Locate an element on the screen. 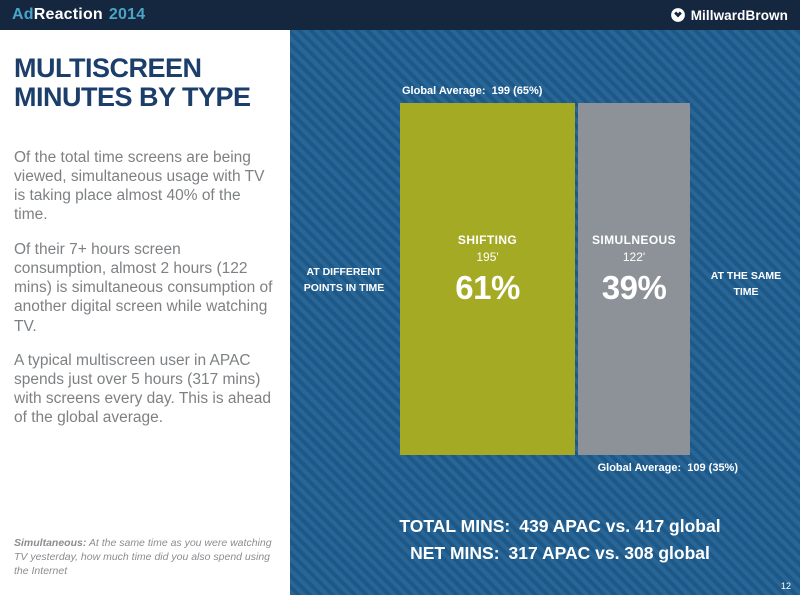  chart-bar: SIMULNEOUS 122' 39% is located at coordinates (634, 279).